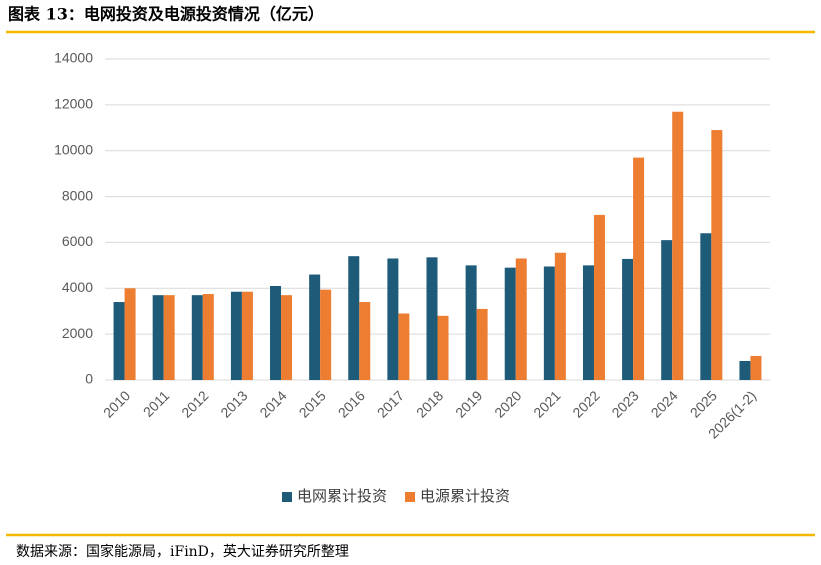  I want to click on legend-label: 电源累计投资, so click(465, 496).